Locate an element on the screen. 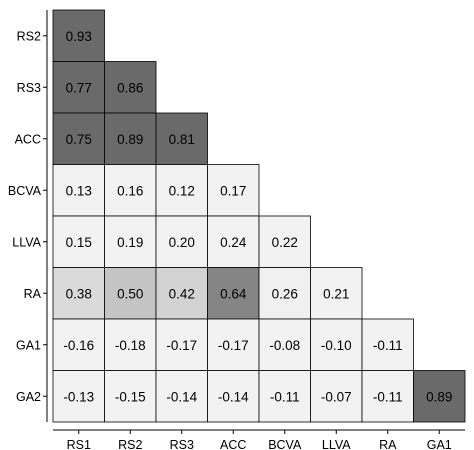 This screenshot has width=474, height=450. cell-value-label: -0.16 is located at coordinates (78, 345).